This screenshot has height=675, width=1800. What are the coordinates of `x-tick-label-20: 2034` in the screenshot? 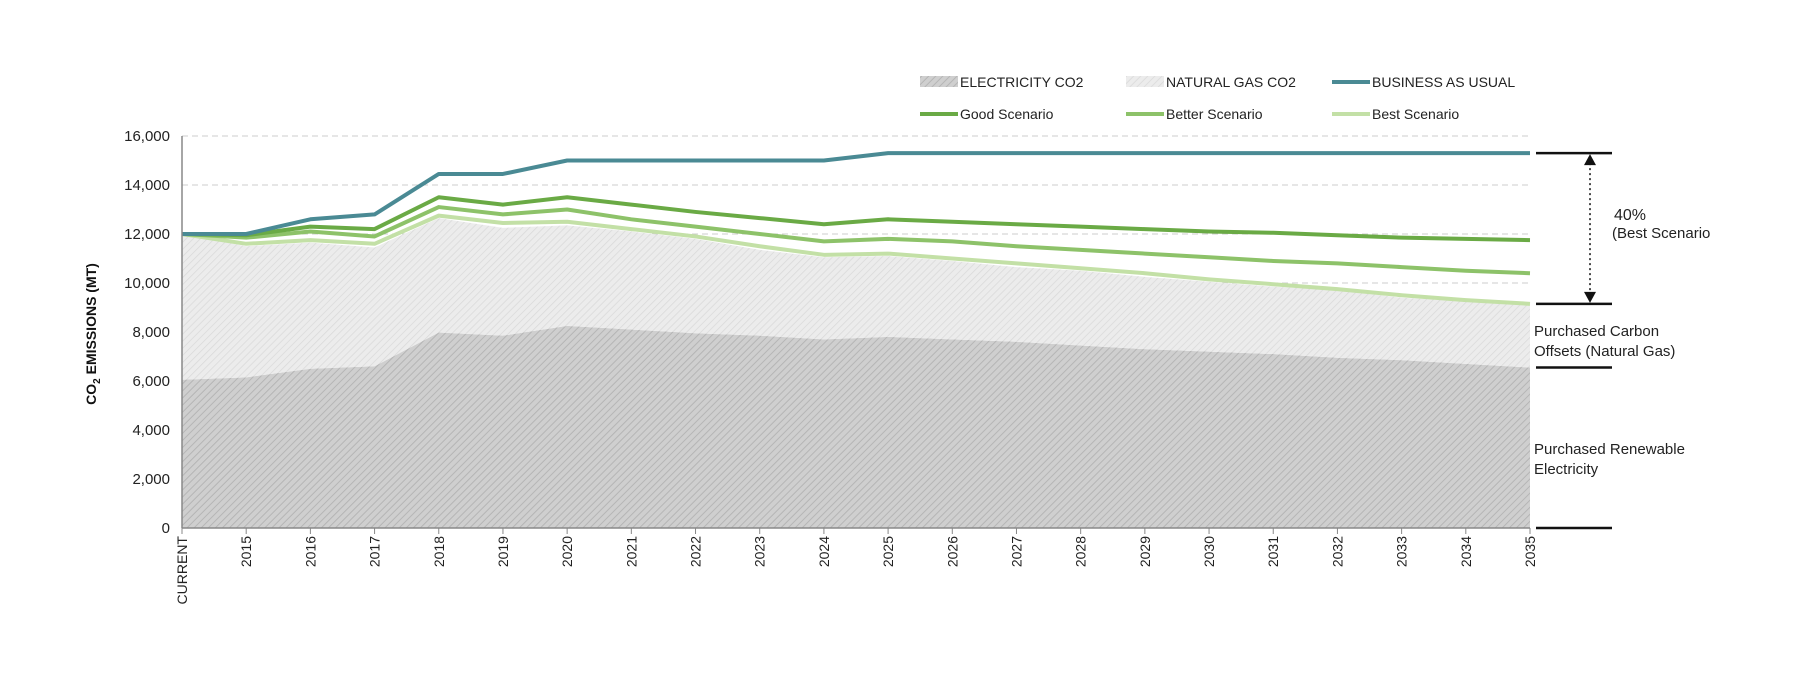 It's located at (1466, 551).